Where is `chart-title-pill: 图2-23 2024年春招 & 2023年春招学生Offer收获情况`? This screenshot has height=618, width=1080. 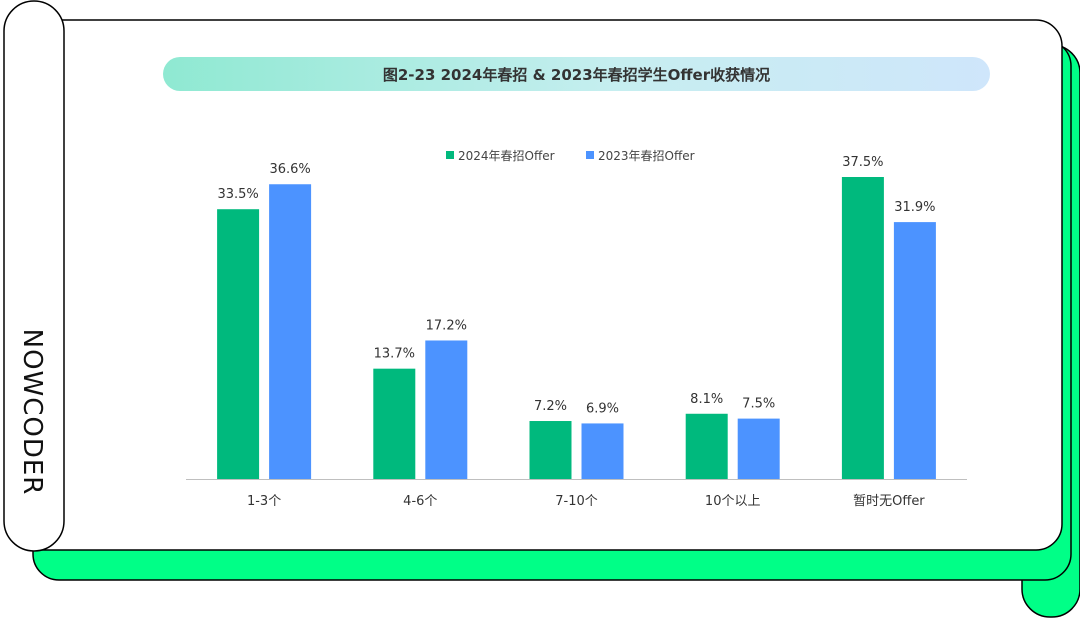 chart-title-pill: 图2-23 2024年春招 & 2023年春招学生Offer收获情况 is located at coordinates (576, 74).